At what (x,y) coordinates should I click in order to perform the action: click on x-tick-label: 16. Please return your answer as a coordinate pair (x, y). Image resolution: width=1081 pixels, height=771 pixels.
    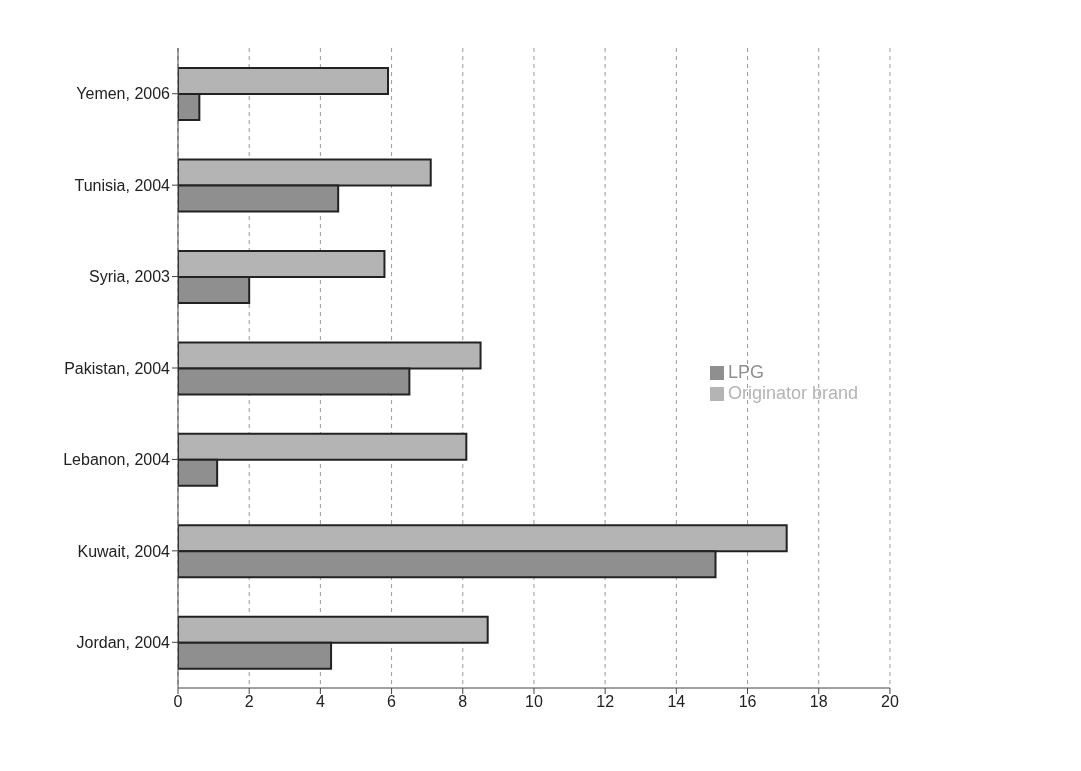
    Looking at the image, I should click on (747, 702).